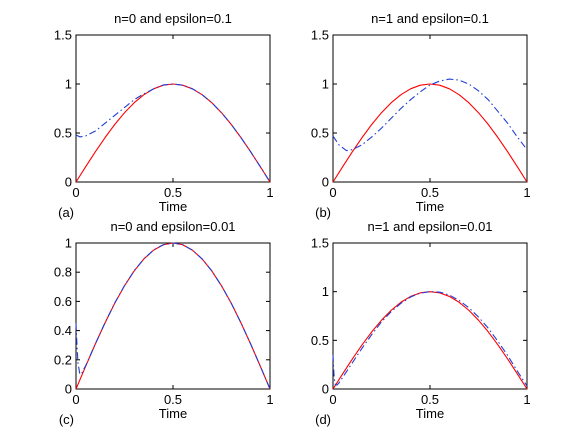  What do you see at coordinates (63, 133) in the screenshot?
I see `panel-0-ytick-label: 0.5` at bounding box center [63, 133].